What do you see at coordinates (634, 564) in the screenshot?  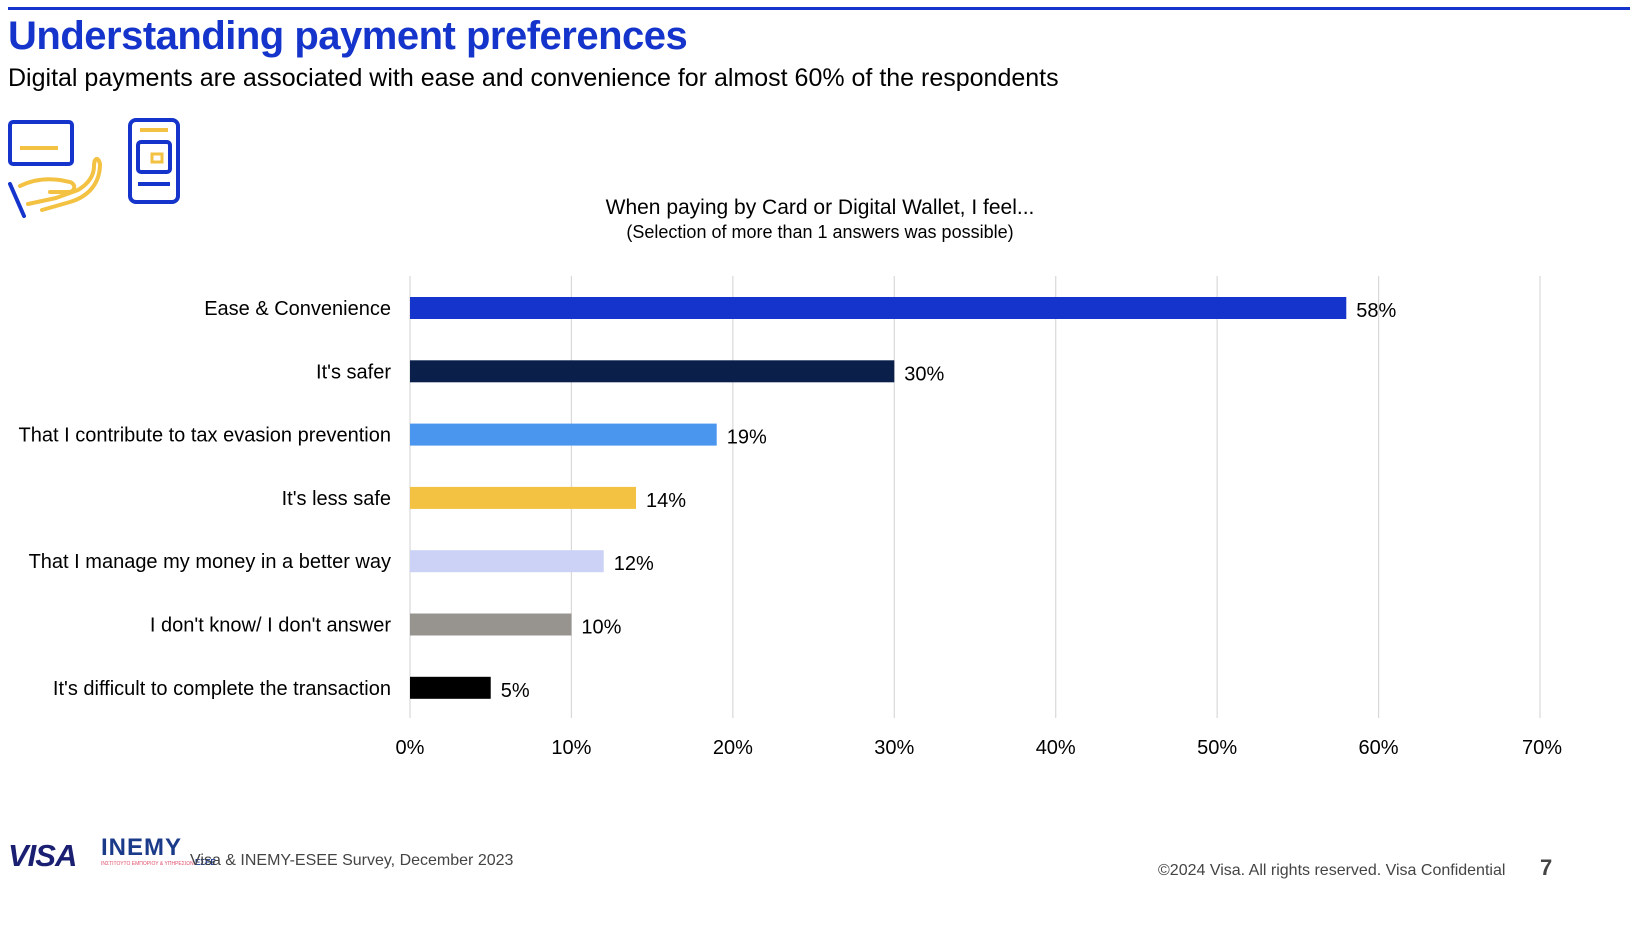 I see `value-label: 12%` at bounding box center [634, 564].